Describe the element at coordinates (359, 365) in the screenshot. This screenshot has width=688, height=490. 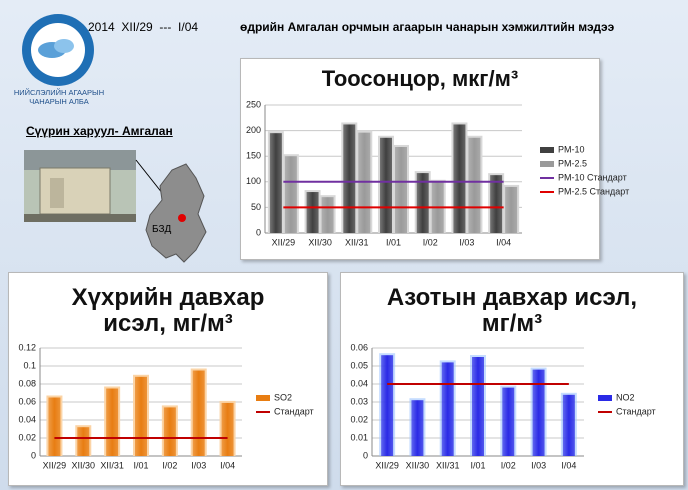
I see `y-tick-label: 0.05` at that location.